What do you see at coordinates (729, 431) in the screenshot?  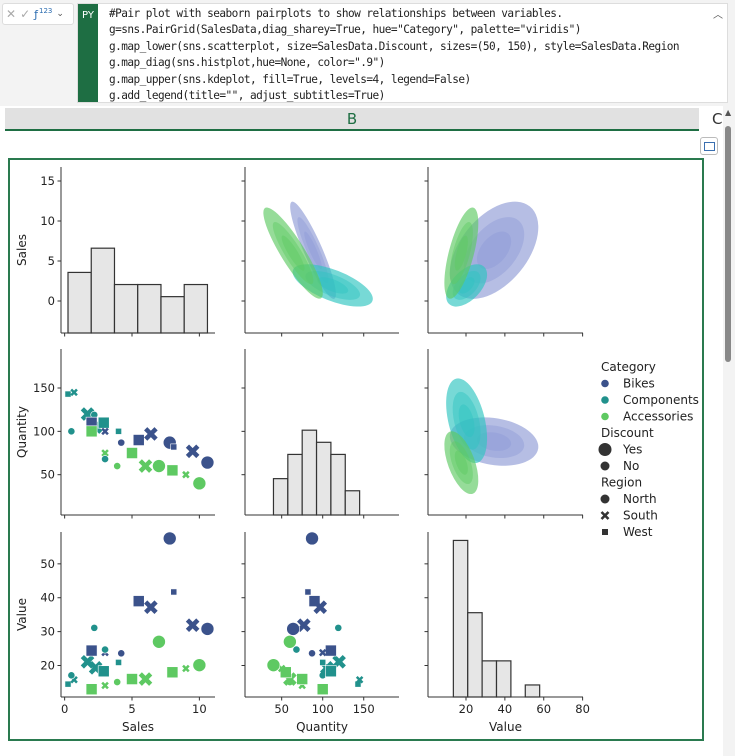 I see `vertical-scrollbar: ▲` at bounding box center [729, 431].